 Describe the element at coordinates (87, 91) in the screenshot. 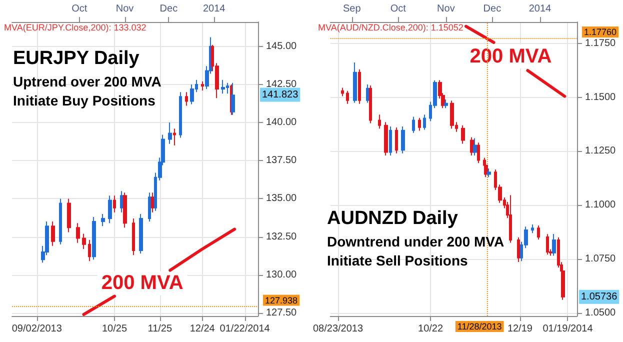

I see `text: Uptrend over 200 MVA Initiate Buy Positions` at that location.